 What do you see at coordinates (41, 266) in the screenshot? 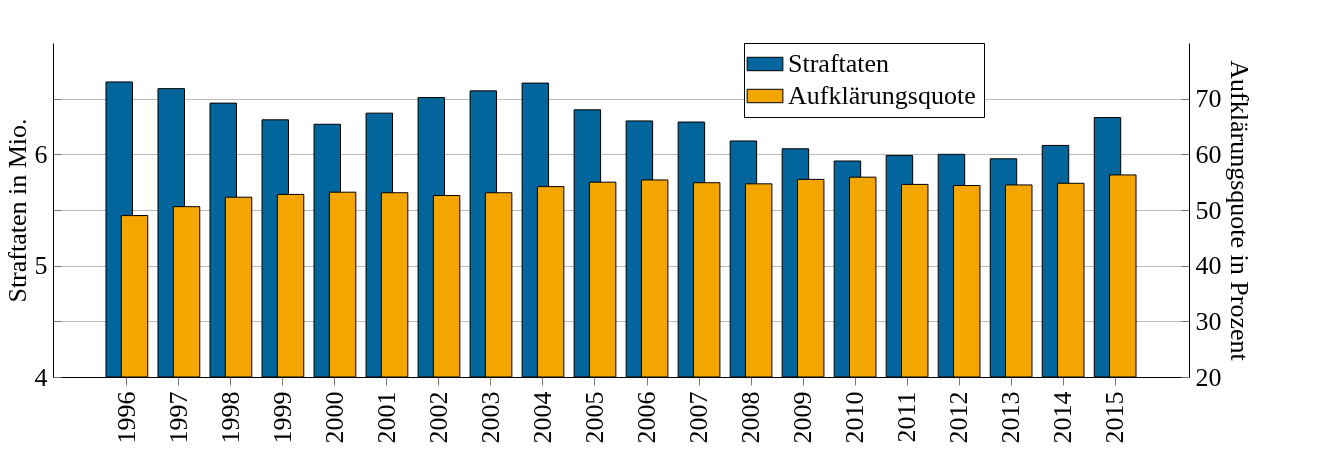
I see `y-tick-label: 5` at bounding box center [41, 266].